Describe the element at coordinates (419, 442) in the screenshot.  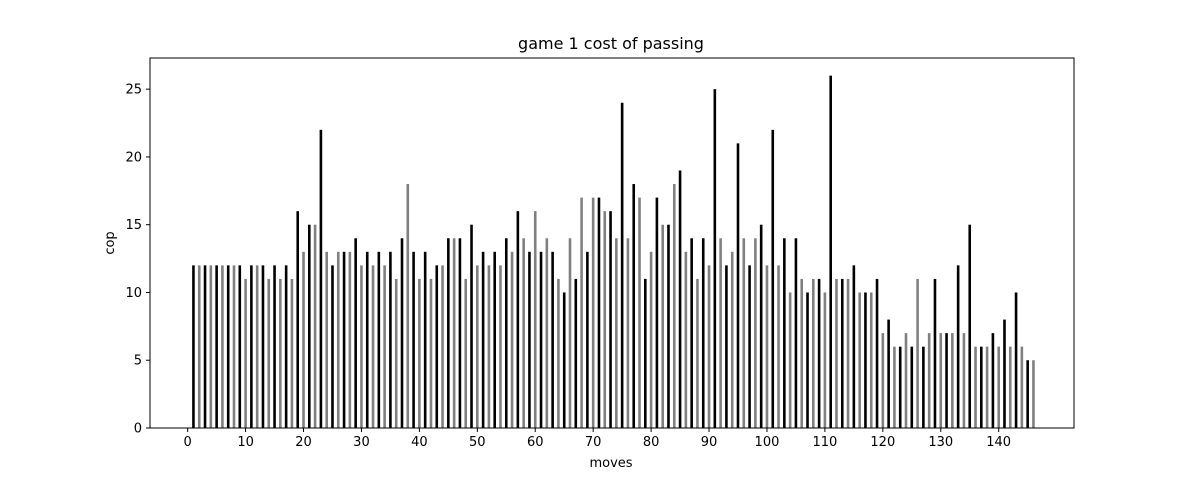
I see `x-tick-label: 40` at that location.